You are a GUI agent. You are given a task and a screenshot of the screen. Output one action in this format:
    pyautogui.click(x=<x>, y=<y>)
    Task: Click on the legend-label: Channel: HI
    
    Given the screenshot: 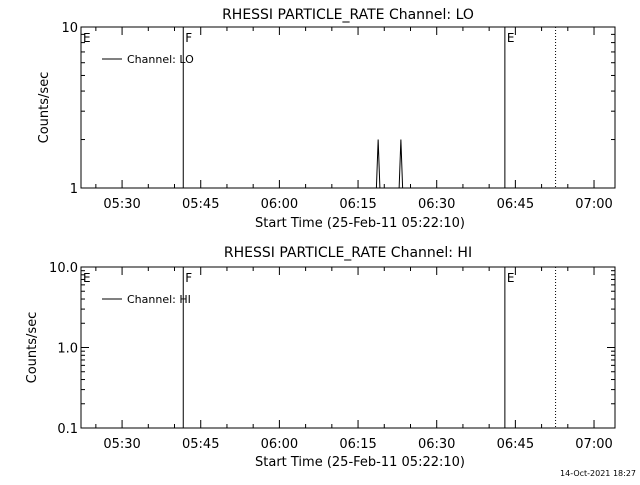 What is the action you would take?
    pyautogui.click(x=159, y=299)
    